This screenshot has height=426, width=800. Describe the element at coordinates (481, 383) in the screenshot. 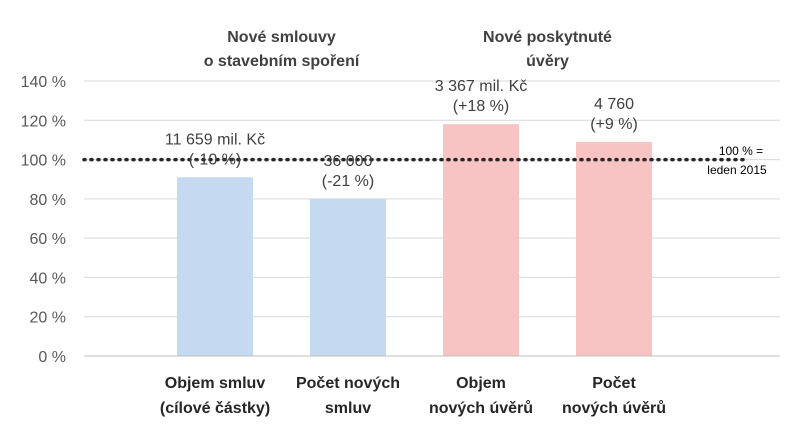

I see `category-label: Objem` at that location.